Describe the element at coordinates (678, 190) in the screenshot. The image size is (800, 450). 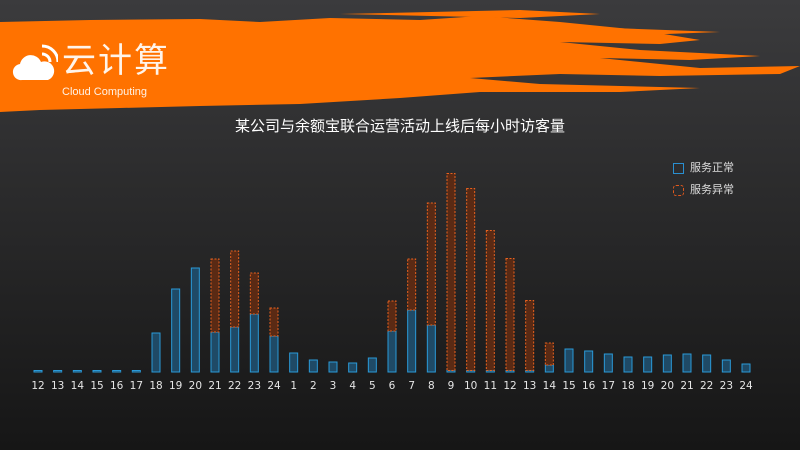
I see `legend-swatch-abnormal` at that location.